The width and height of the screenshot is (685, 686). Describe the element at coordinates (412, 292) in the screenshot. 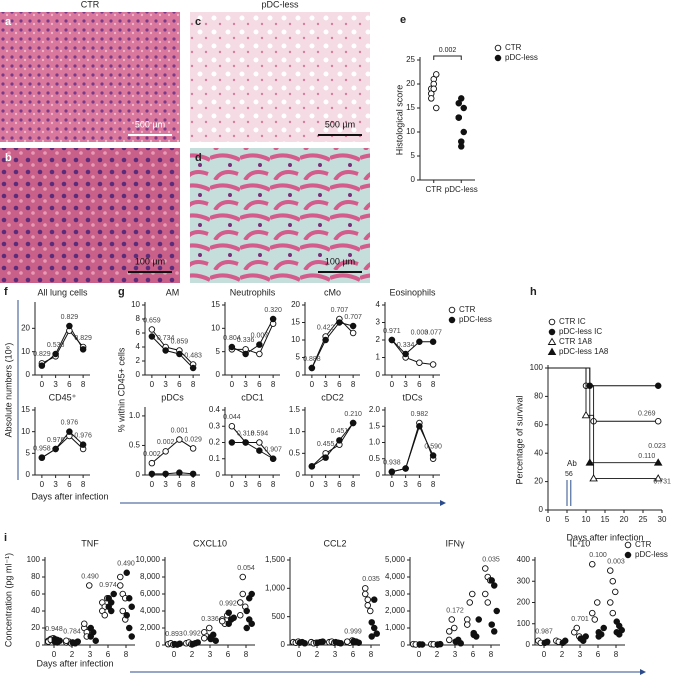

I see `chart-title: Eosinophils` at that location.